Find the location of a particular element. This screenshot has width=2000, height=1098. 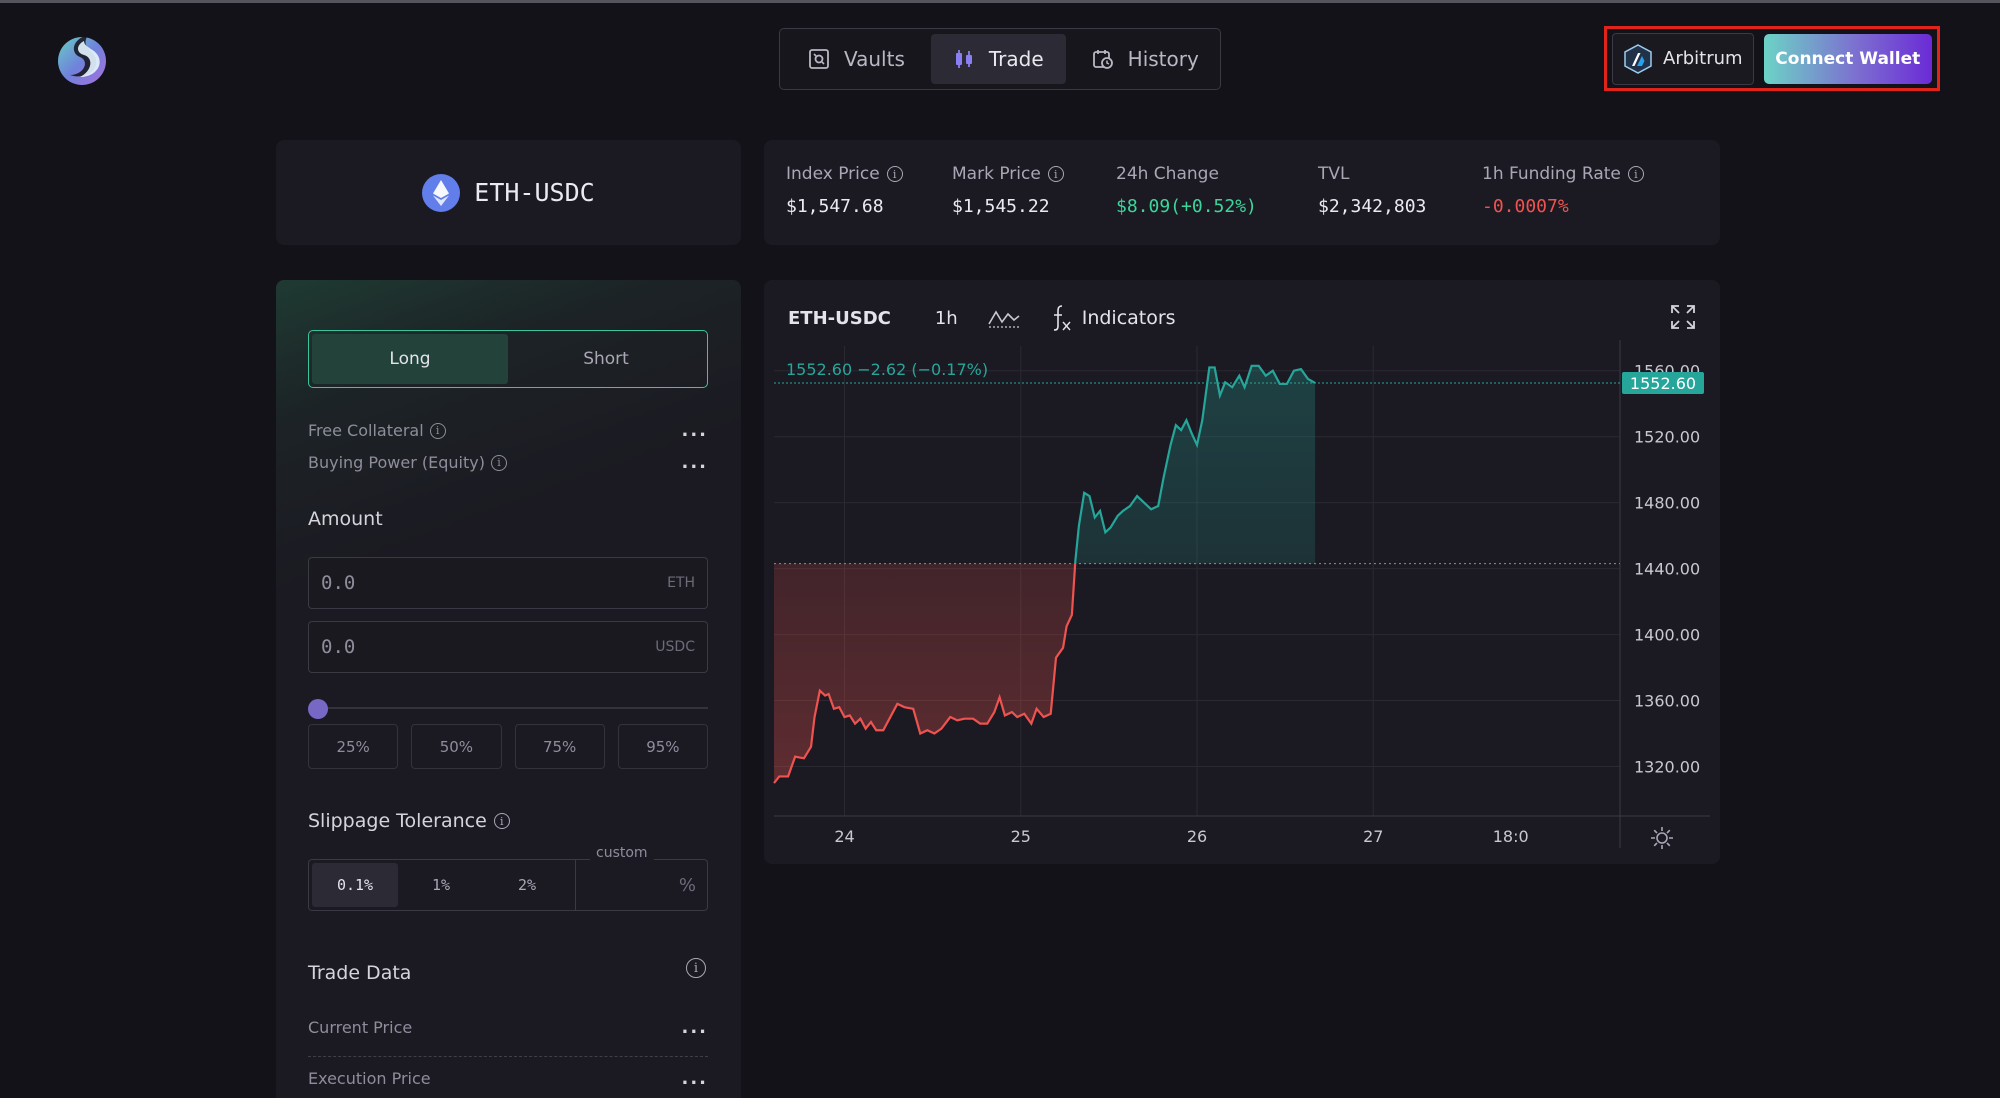

area-above-baseline is located at coordinates (1045, 464).